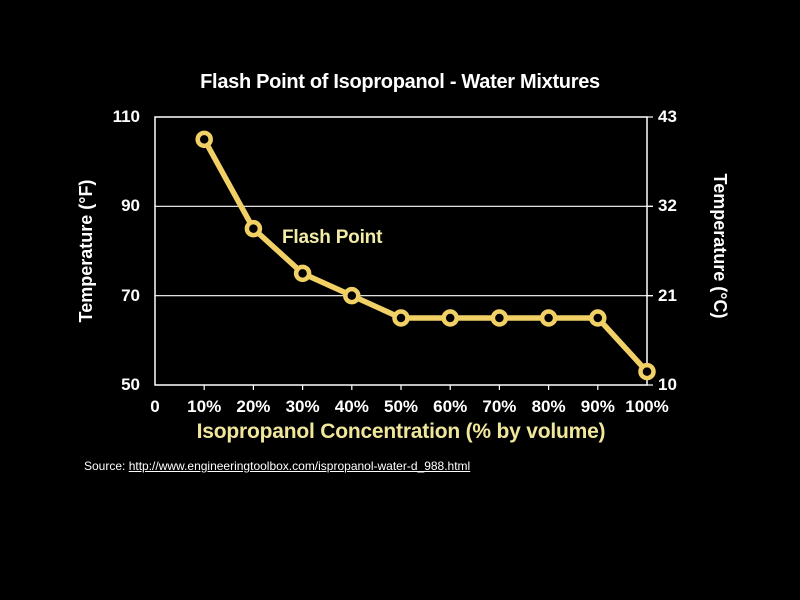  I want to click on y-tick-label-left: 70, so click(130, 295).